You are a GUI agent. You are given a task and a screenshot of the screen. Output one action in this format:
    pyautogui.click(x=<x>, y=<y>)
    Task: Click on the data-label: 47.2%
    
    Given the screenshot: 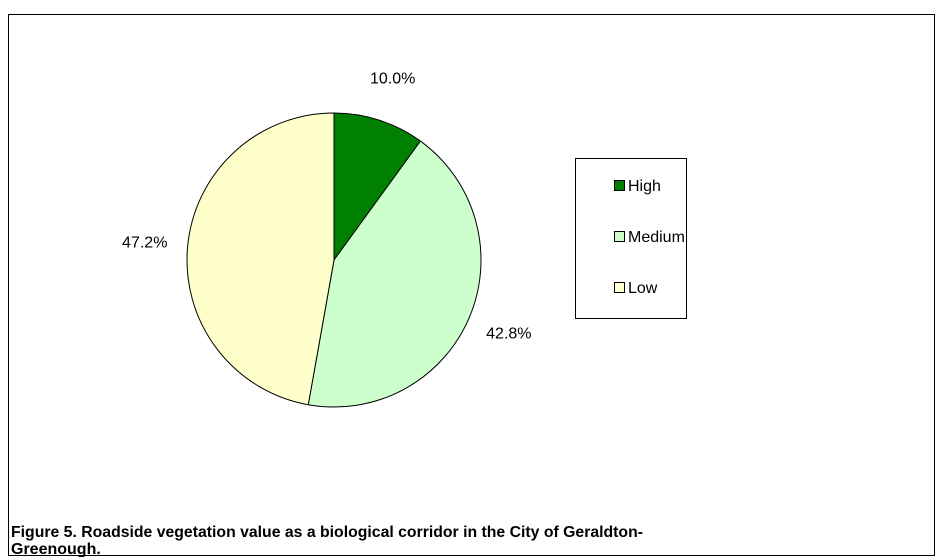 What is the action you would take?
    pyautogui.click(x=144, y=243)
    